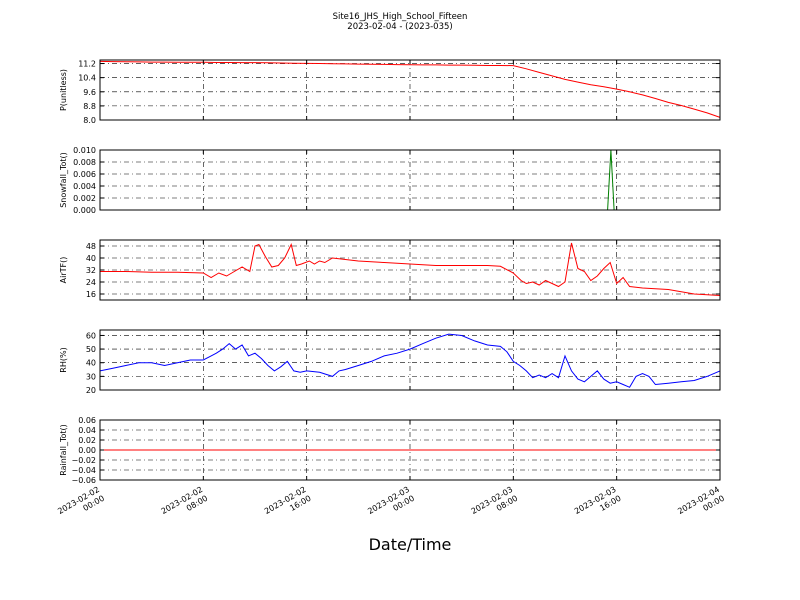  What do you see at coordinates (89, 106) in the screenshot?
I see `y-tick-label: 8.8` at bounding box center [89, 106].